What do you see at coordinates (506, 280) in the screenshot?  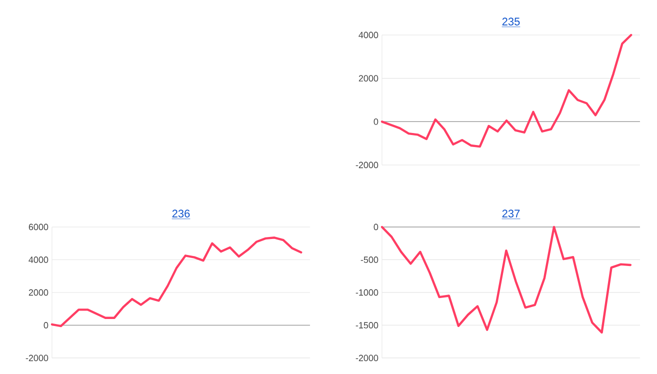 I see `line-series` at bounding box center [506, 280].